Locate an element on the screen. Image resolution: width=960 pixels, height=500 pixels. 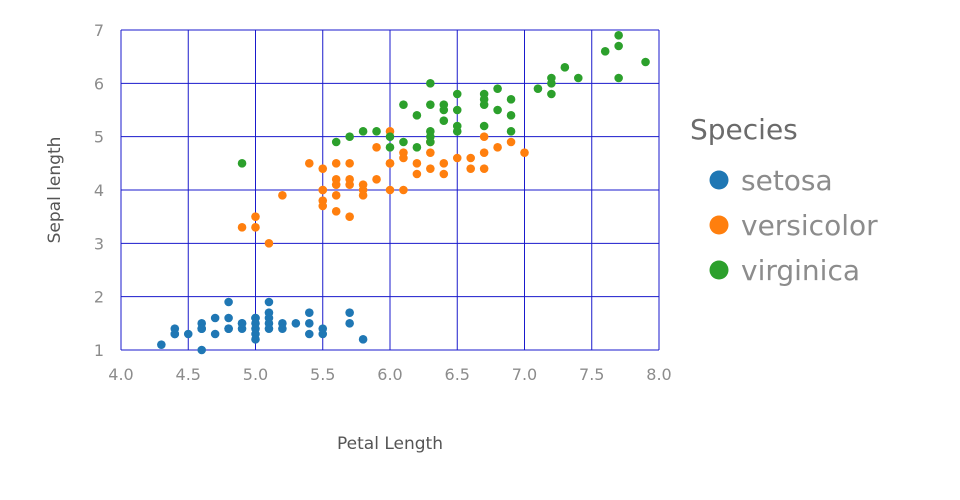
legend-marker-virginica is located at coordinates (719, 270).